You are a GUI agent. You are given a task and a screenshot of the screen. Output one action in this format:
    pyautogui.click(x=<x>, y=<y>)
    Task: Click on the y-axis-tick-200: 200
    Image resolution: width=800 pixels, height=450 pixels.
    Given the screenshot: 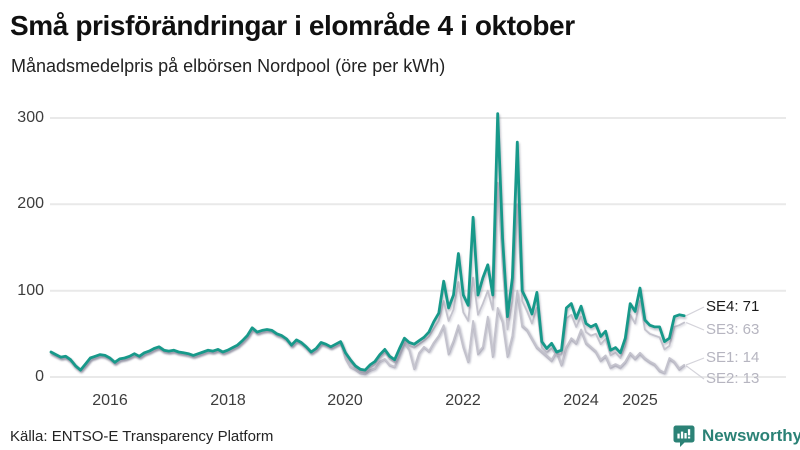 What is the action you would take?
    pyautogui.click(x=30, y=203)
    